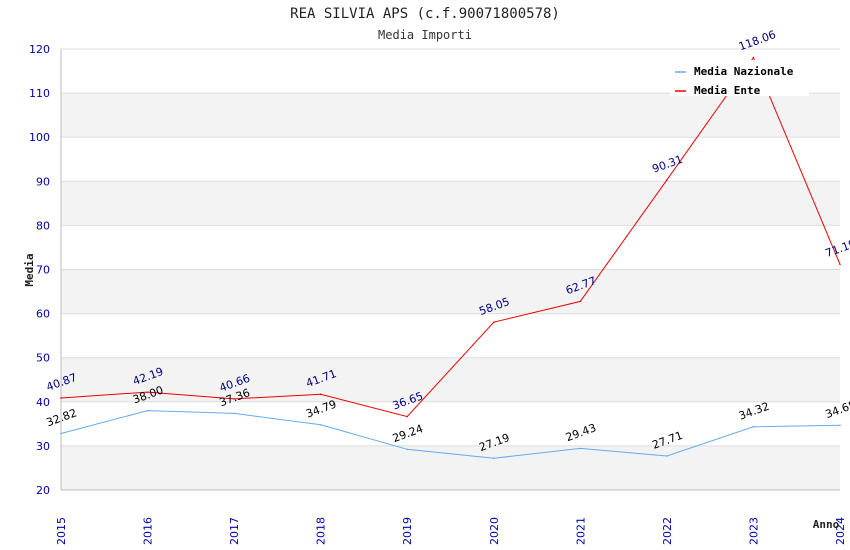 The height and width of the screenshot is (550, 850). What do you see at coordinates (43, 270) in the screenshot?
I see `y-tick-label: 70` at bounding box center [43, 270].